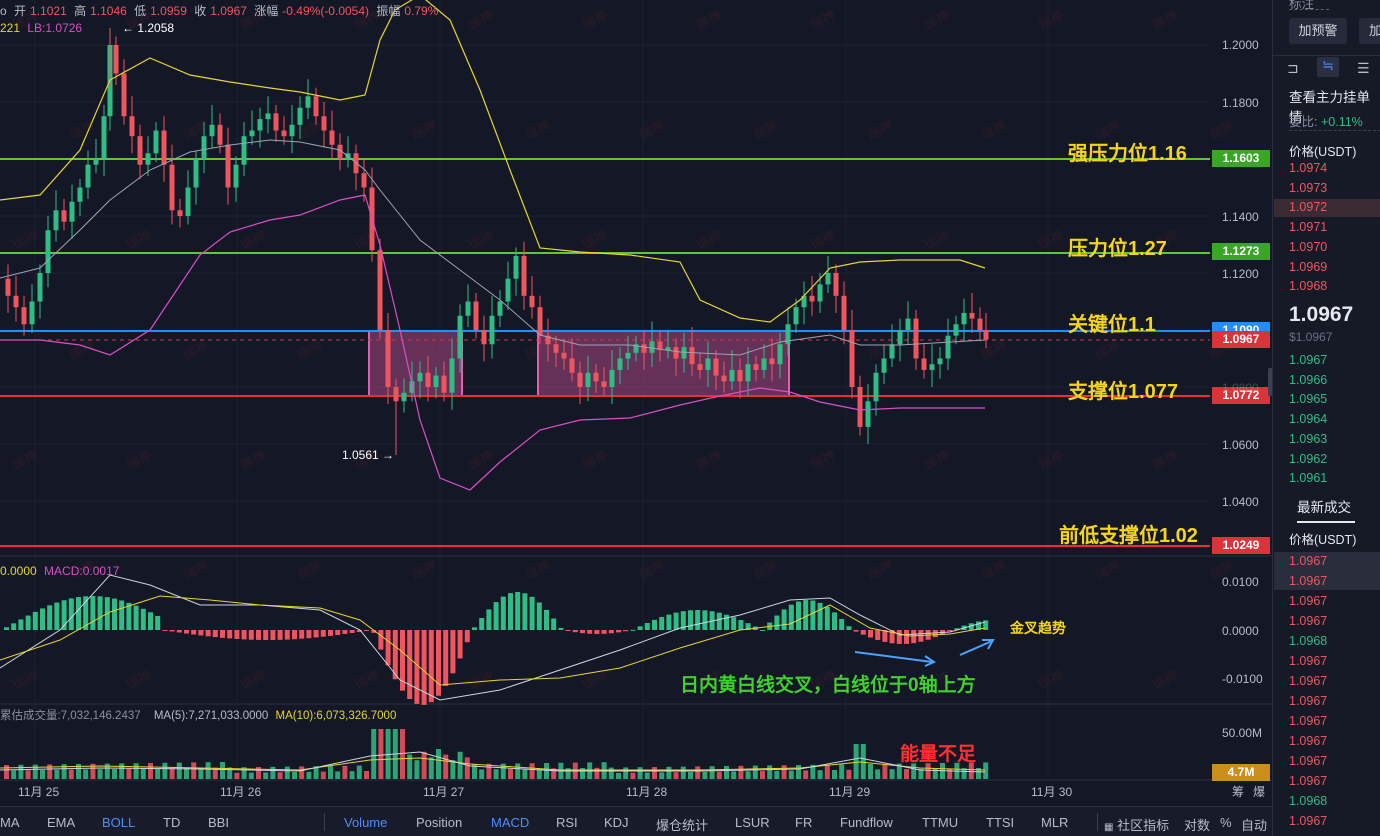  Describe the element at coordinates (567, 822) in the screenshot. I see `ind-rsi: RSI` at that location.